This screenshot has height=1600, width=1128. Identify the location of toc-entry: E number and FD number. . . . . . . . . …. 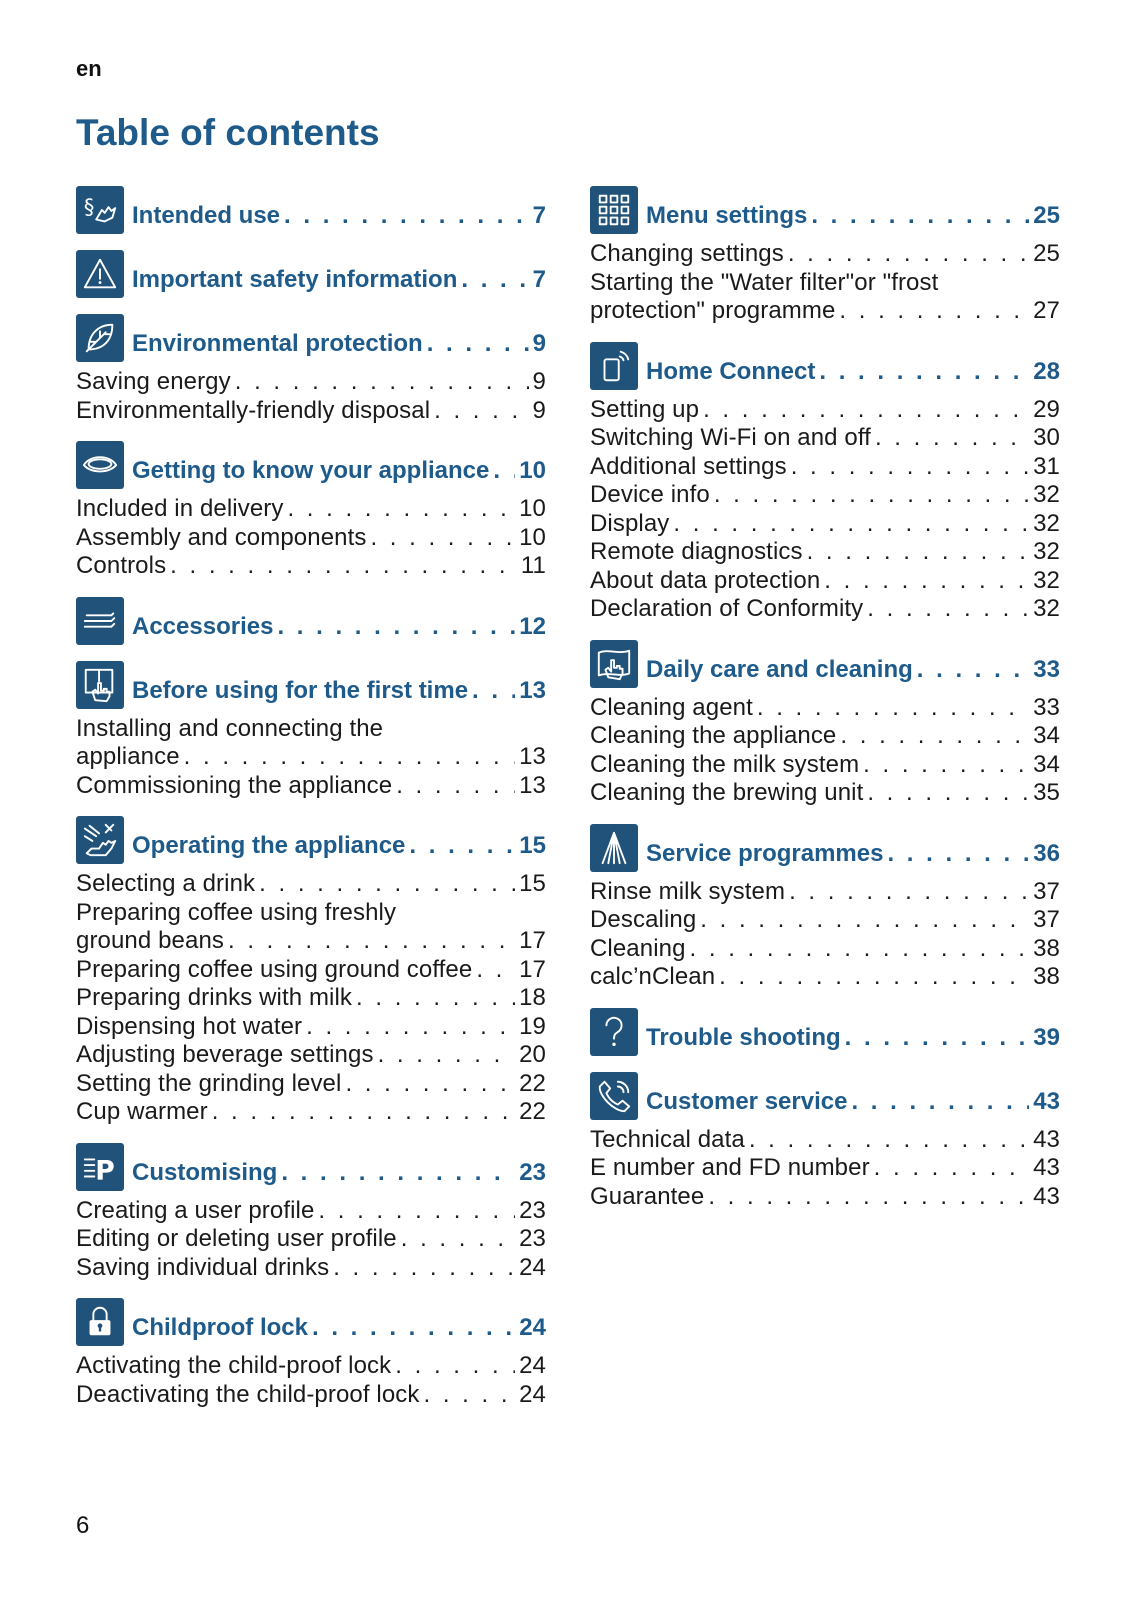
(825, 1168).